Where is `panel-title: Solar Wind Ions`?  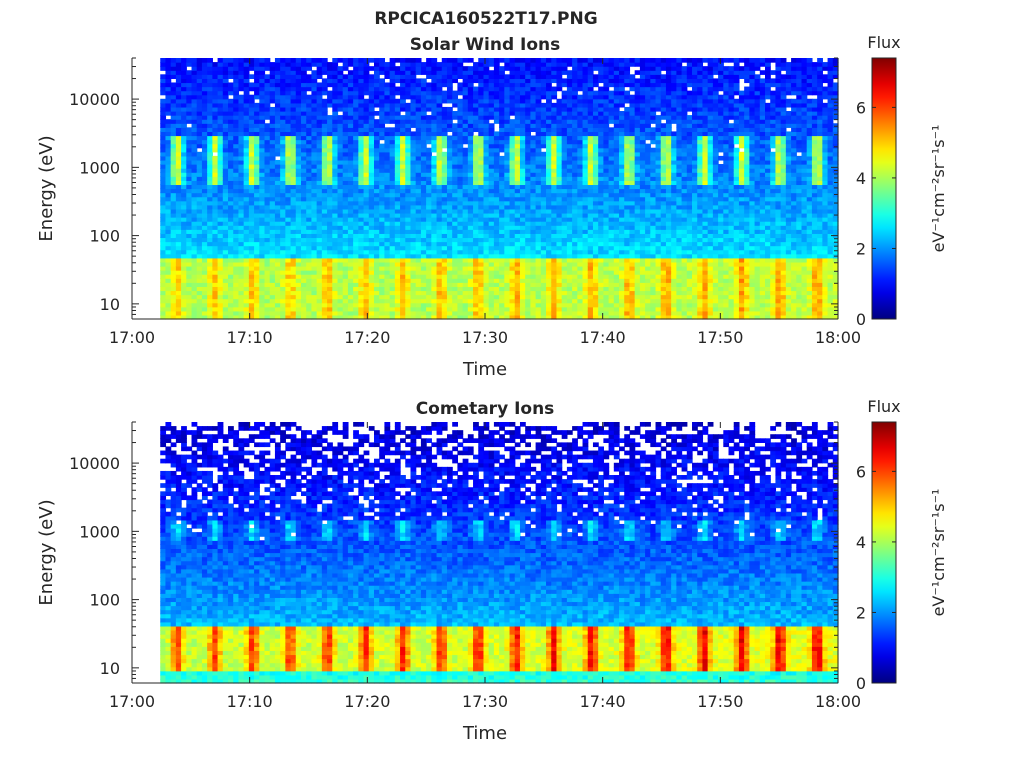 panel-title: Solar Wind Ions is located at coordinates (485, 45).